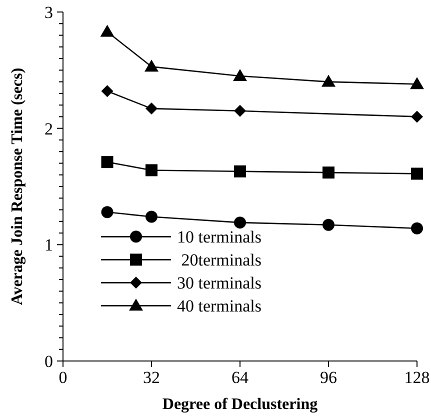 Image resolution: width=431 pixels, height=419 pixels. I want to click on legend-label: 20terminals, so click(219, 260).